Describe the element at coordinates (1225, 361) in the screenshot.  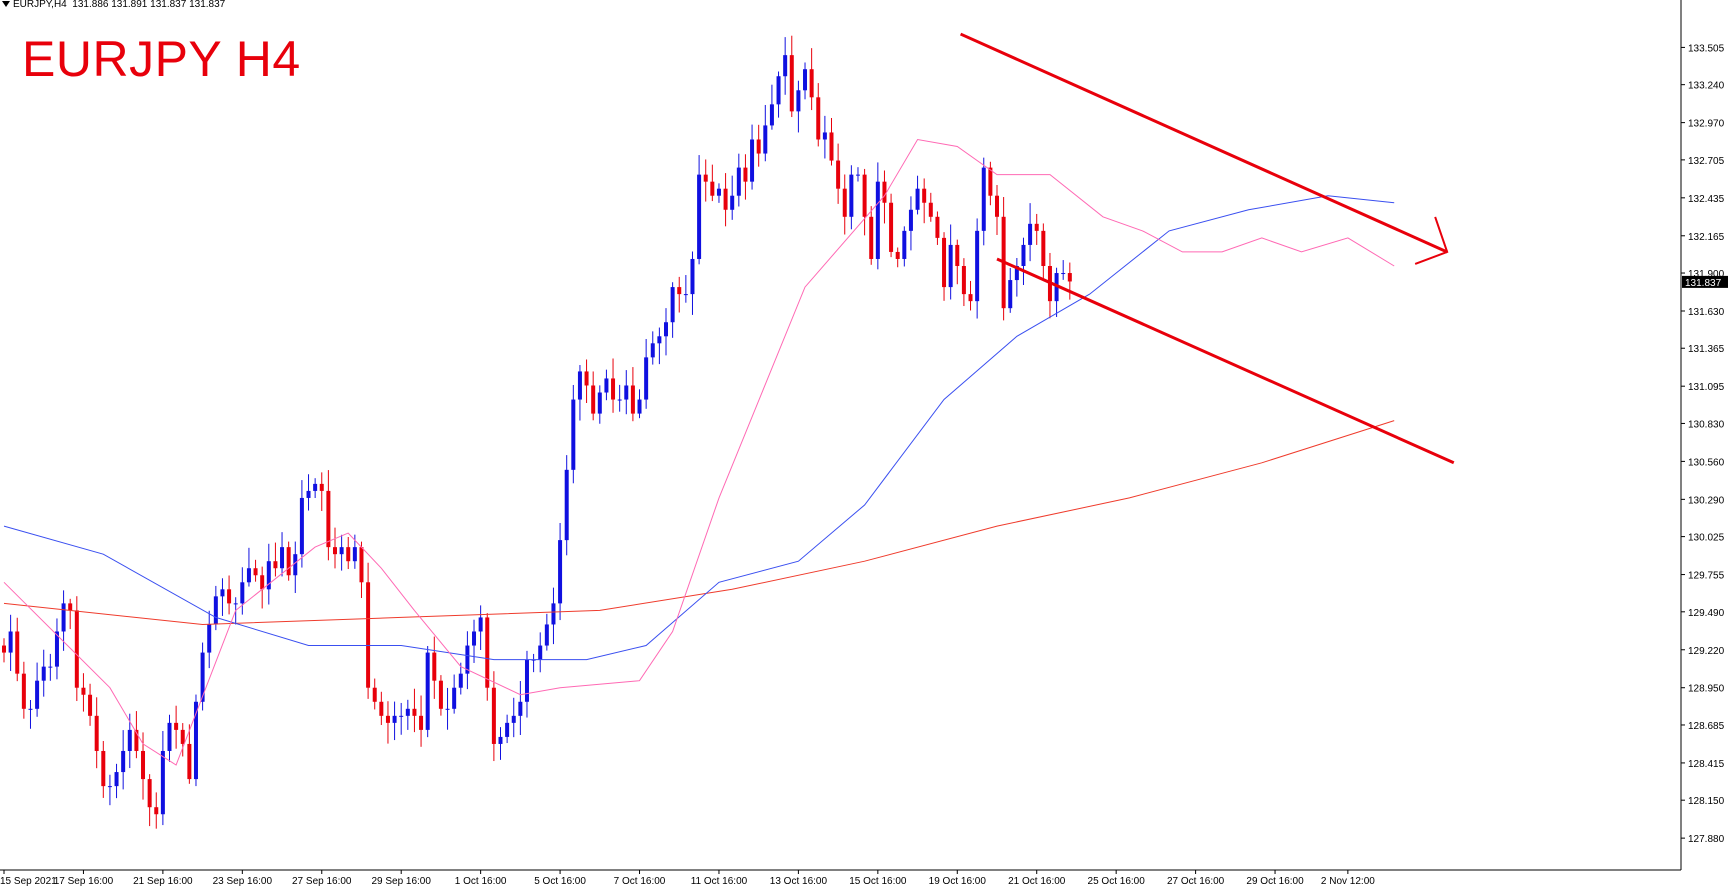
I see `channel-lower-trendline` at that location.